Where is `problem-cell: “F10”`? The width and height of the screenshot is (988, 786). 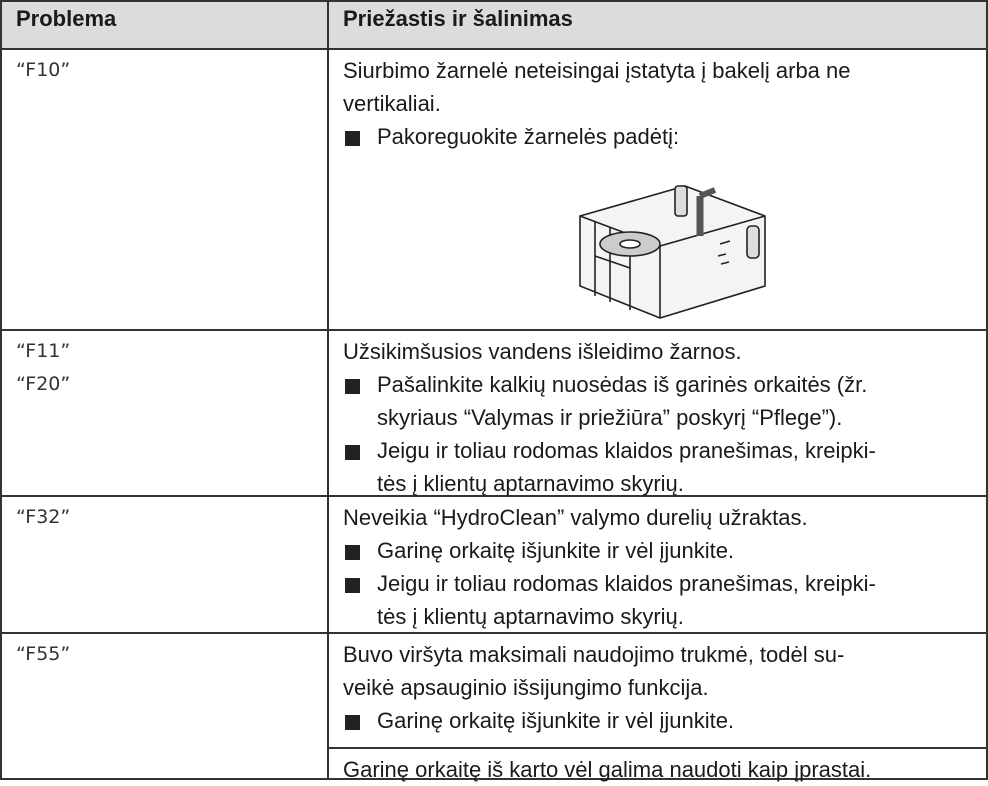 problem-cell: “F10” is located at coordinates (164, 190).